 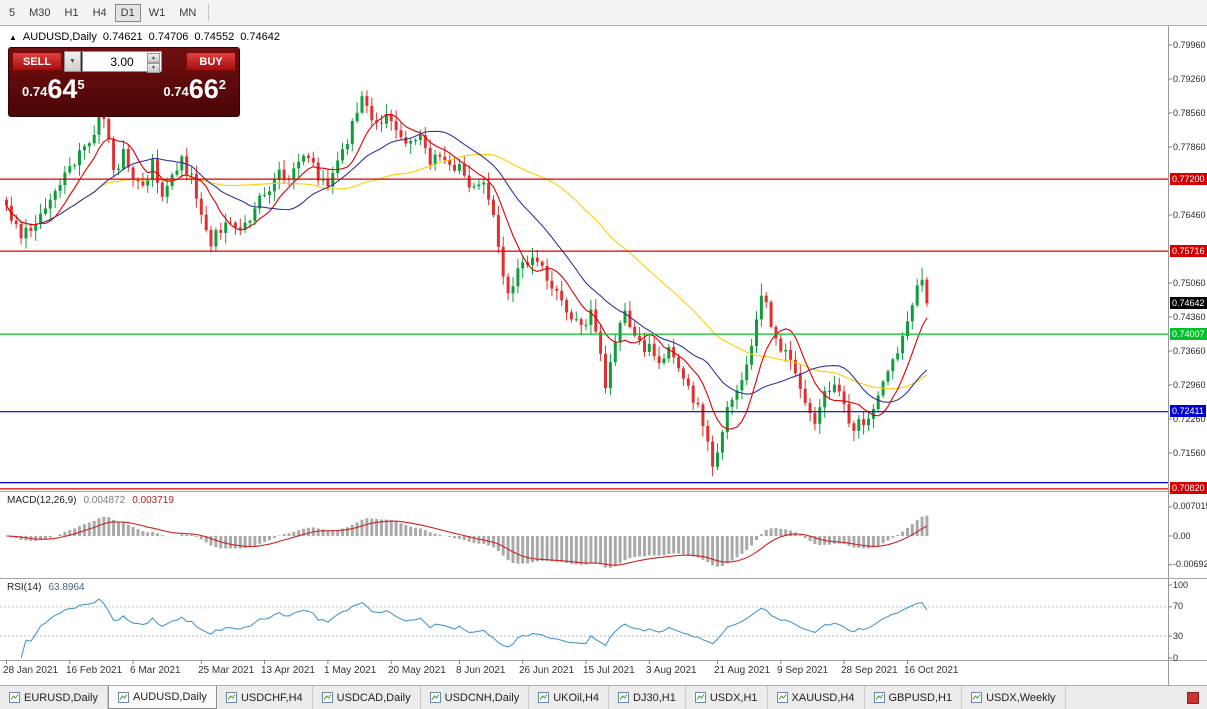 I want to click on lot-size-value: 3.00, so click(x=122, y=61).